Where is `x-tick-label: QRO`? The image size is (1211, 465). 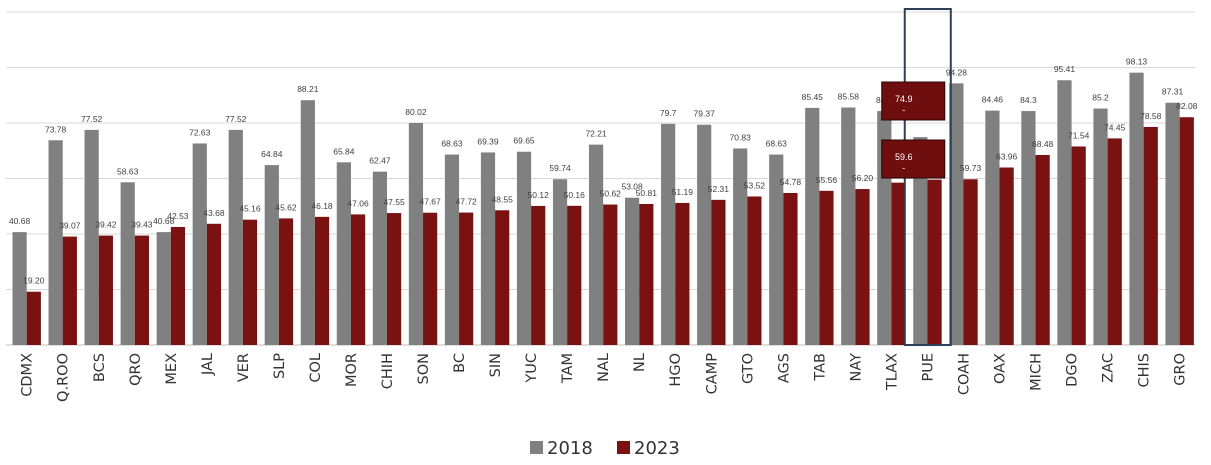 x-tick-label: QRO is located at coordinates (136, 369).